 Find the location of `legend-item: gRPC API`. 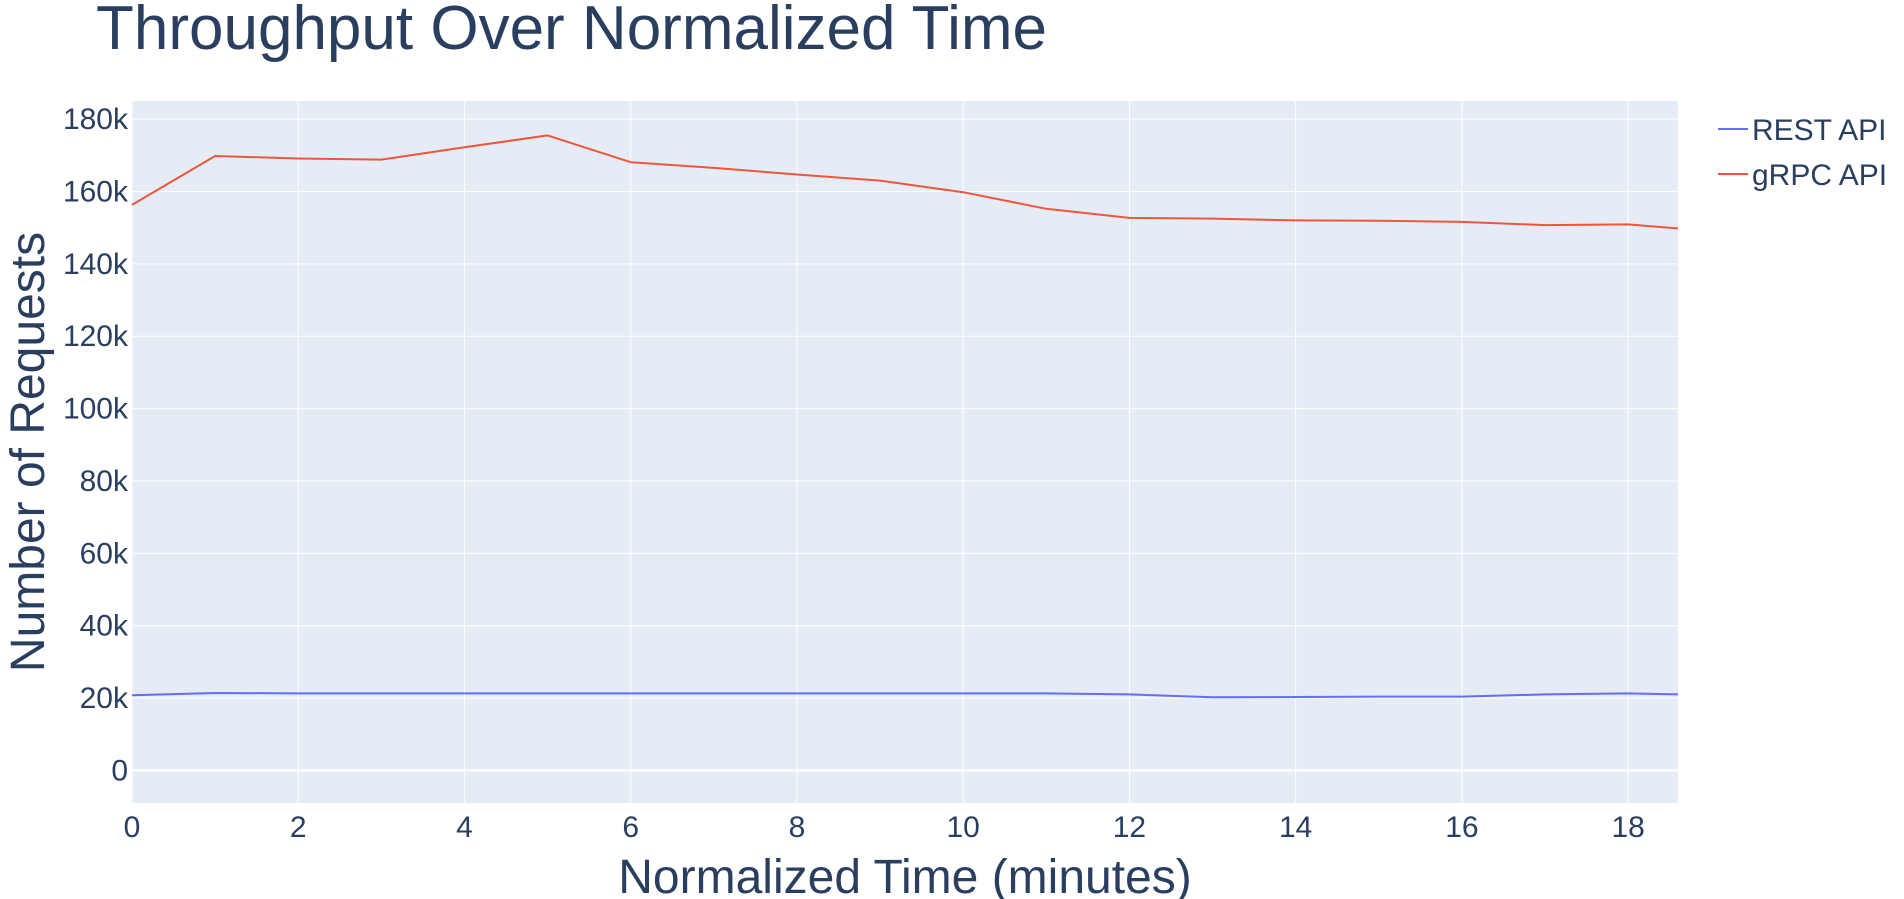

legend-item: gRPC API is located at coordinates (1802, 175).